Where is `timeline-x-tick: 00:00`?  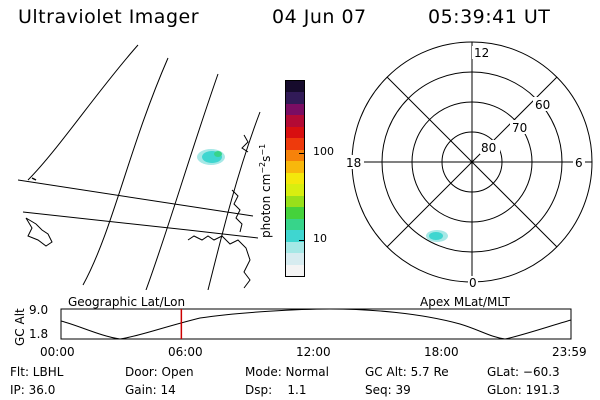
timeline-x-tick: 00:00 is located at coordinates (57, 352).